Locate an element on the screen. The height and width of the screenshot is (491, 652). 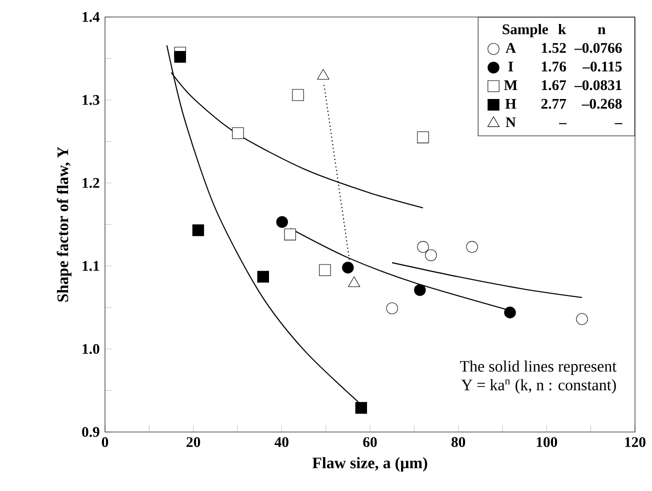
legend-label: I is located at coordinates (511, 67).